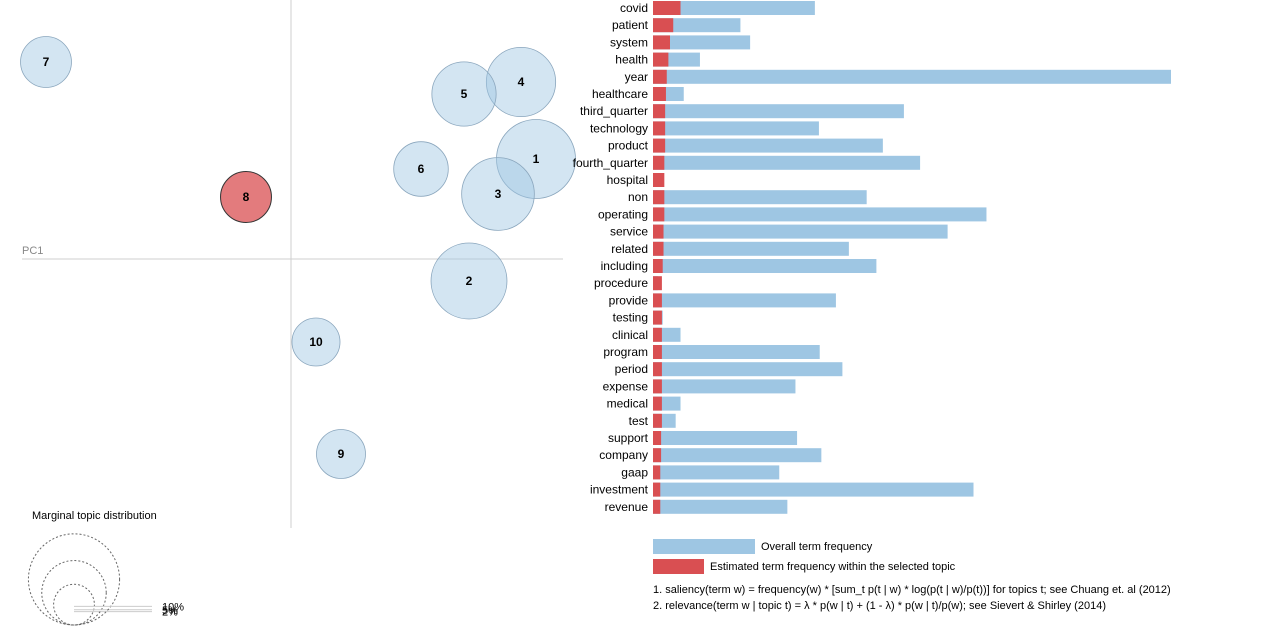  Describe the element at coordinates (661, 59) in the screenshot. I see `bar-selected-health` at that location.